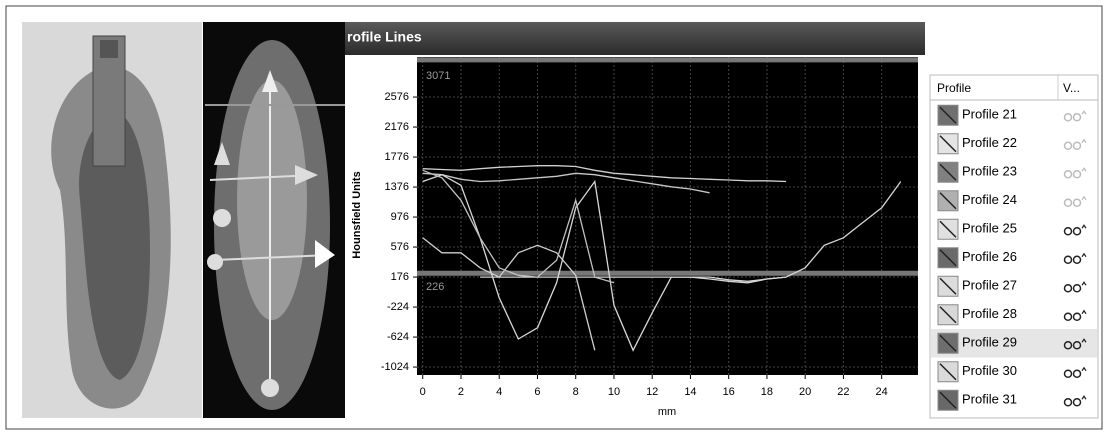  Describe the element at coordinates (397, 97) in the screenshot. I see `y-tick-label: 2576` at that location.